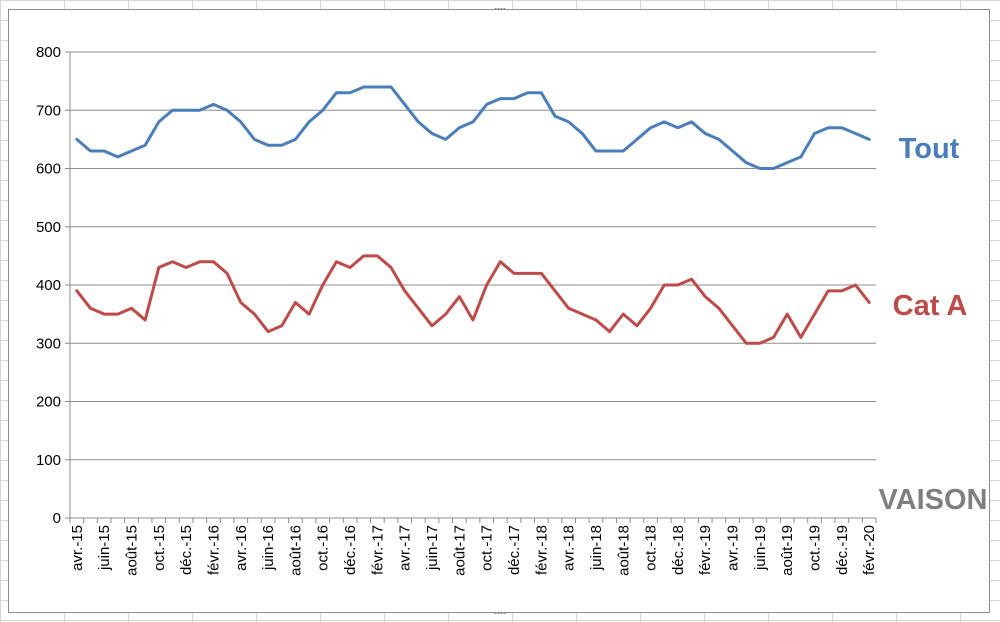 Image resolution: width=1000 pixels, height=622 pixels. Describe the element at coordinates (159, 548) in the screenshot. I see `x-tick-label: oct.-15` at that location.